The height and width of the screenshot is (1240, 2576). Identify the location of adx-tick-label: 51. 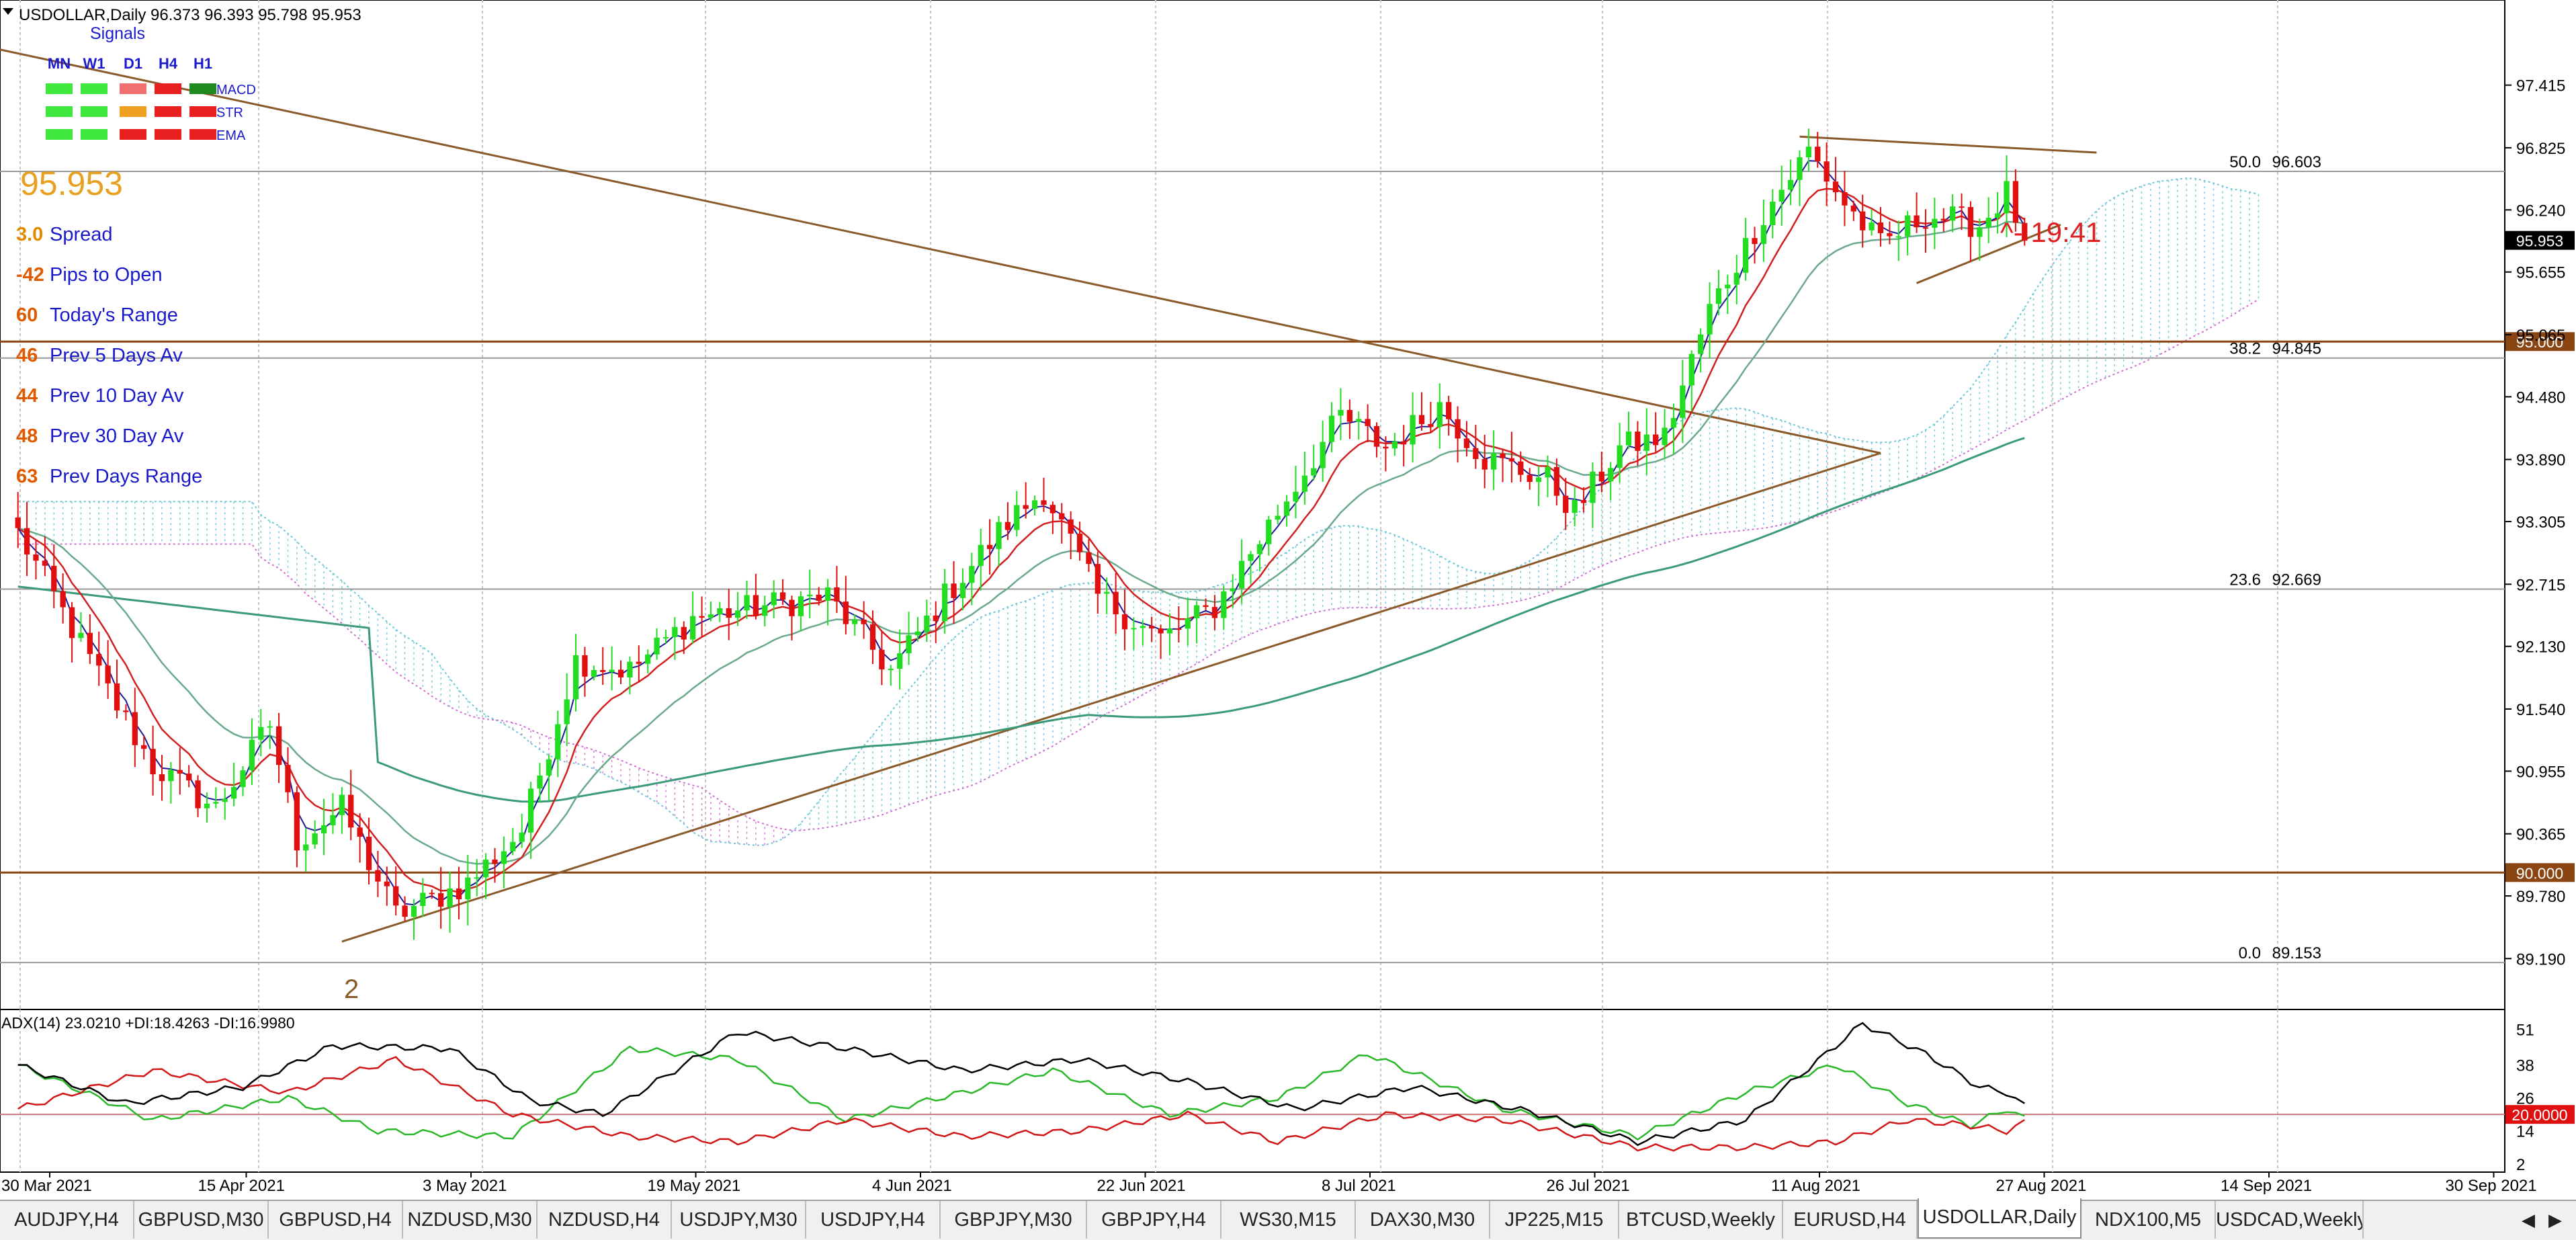
(2525, 1030).